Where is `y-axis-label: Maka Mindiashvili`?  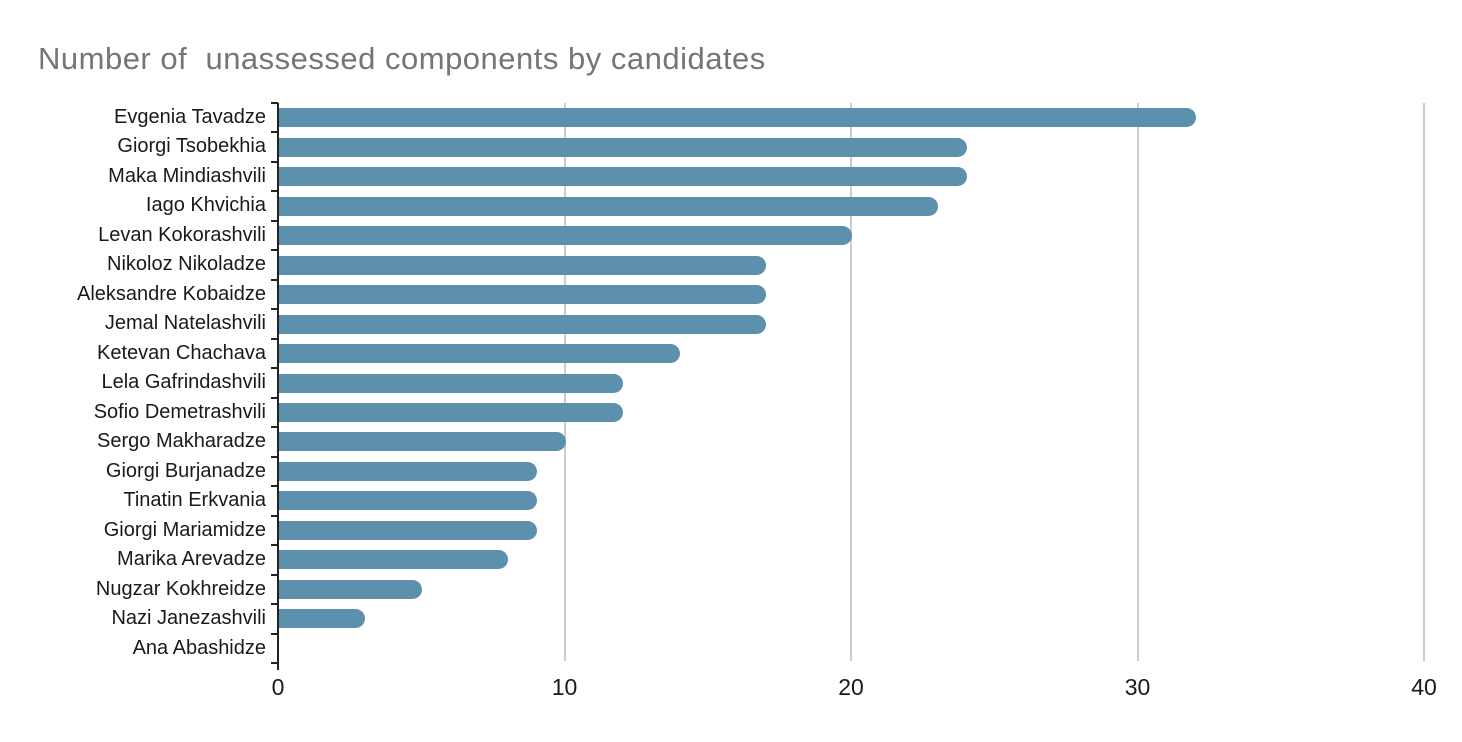
y-axis-label: Maka Mindiashvili is located at coordinates (187, 175).